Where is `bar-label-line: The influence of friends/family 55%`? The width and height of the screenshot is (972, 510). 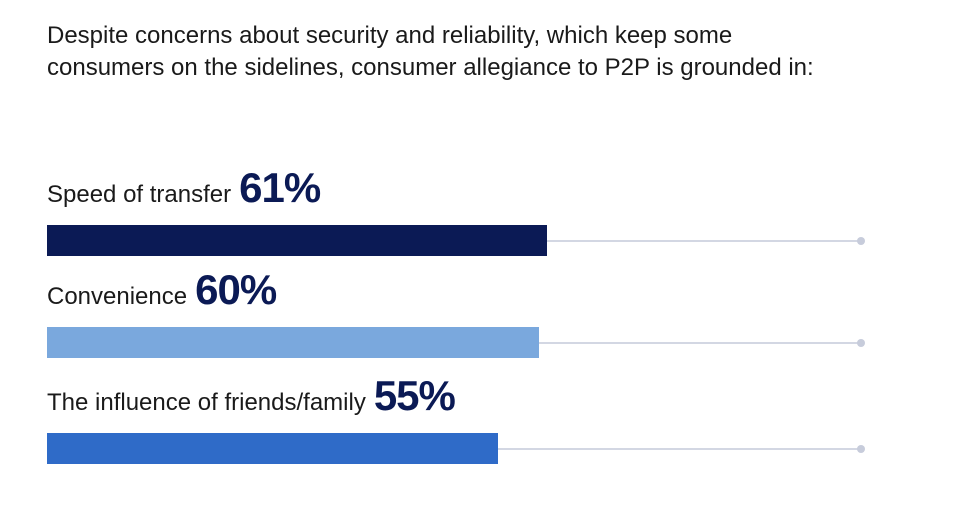
bar-label-line: The influence of friends/family 55% is located at coordinates (251, 396).